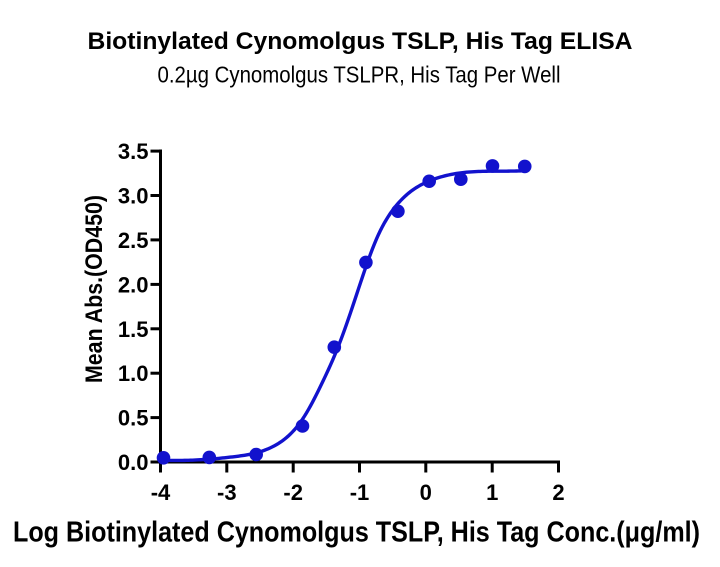  I want to click on svg-text: 2.5, so click(133, 240).